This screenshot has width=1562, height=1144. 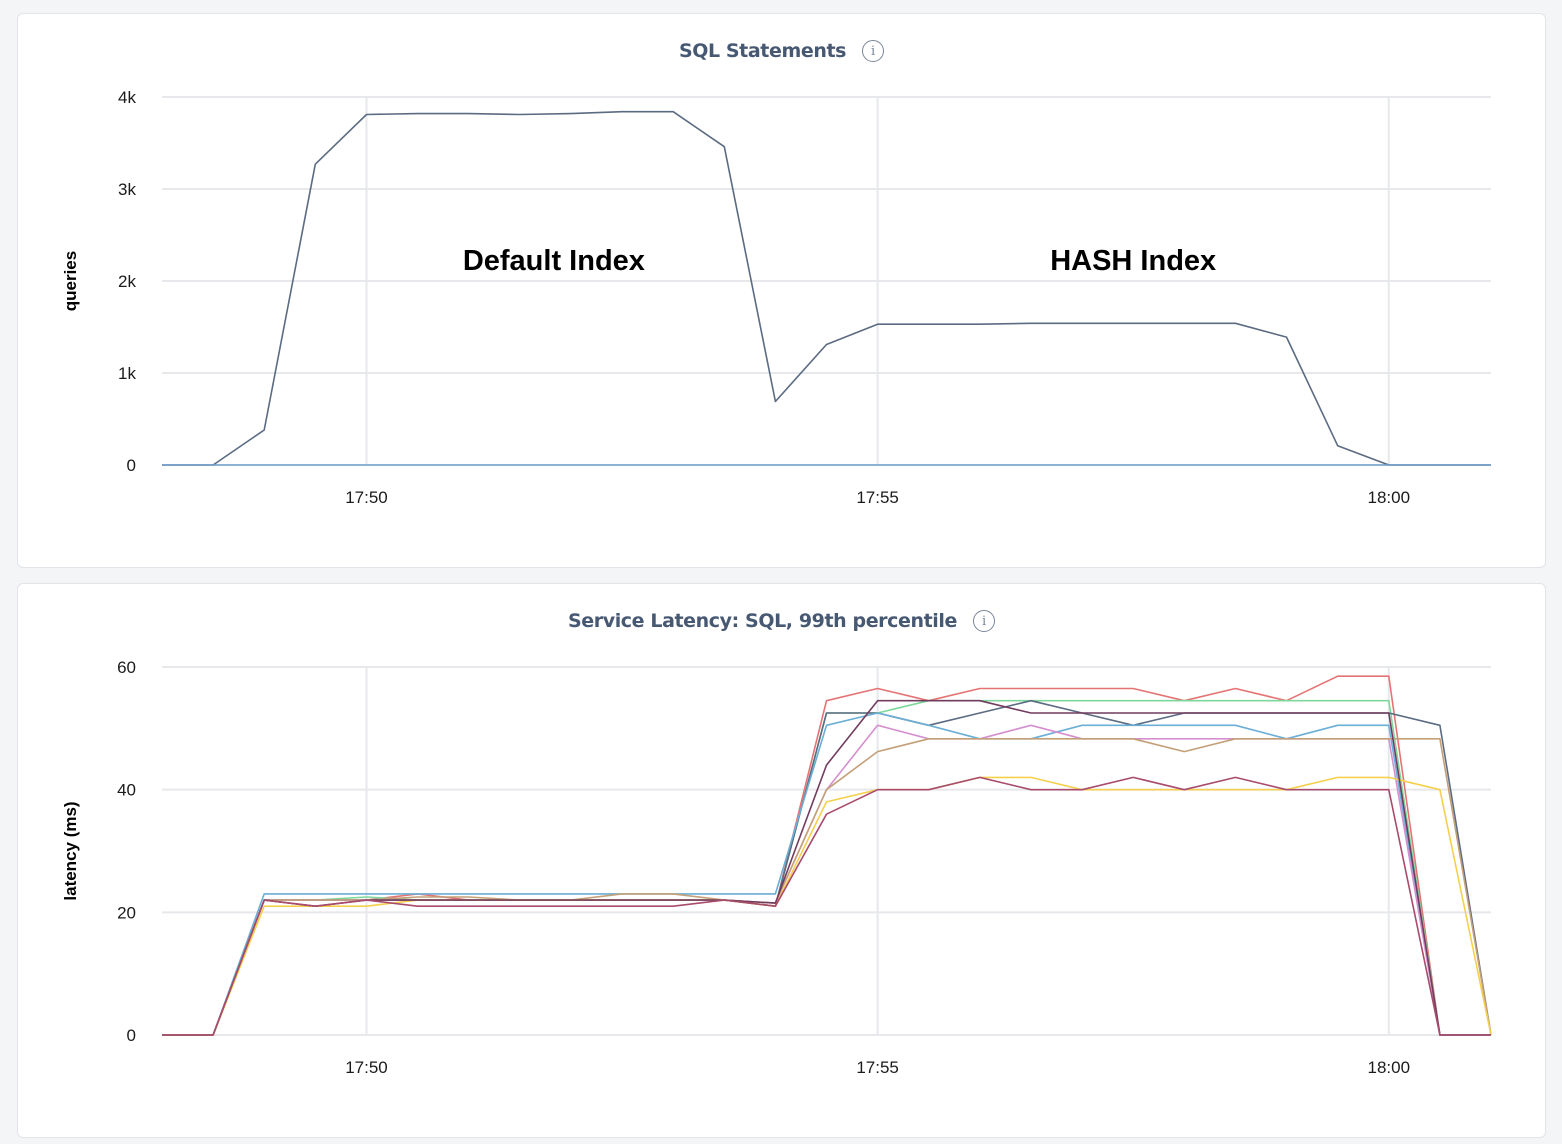 I want to click on y-tick-label: 2k, so click(x=127, y=281).